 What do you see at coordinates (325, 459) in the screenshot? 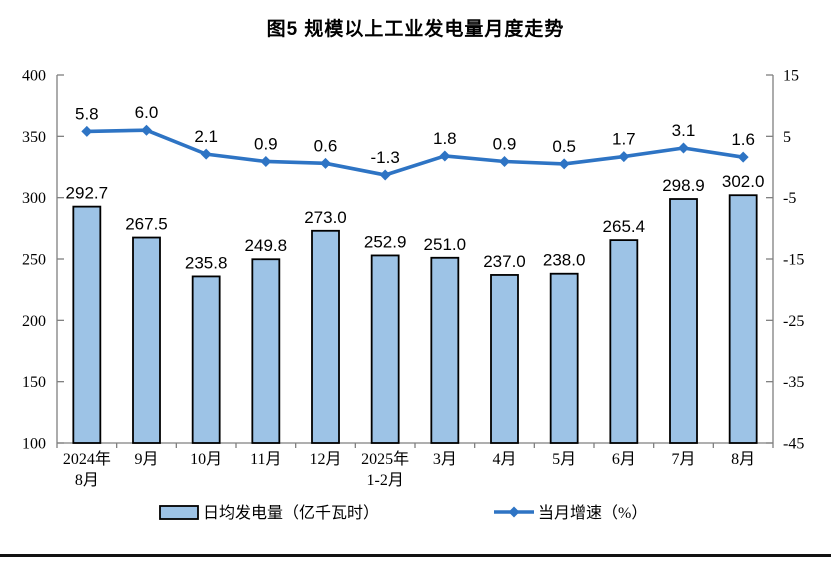
I see `x-axis-category-label: 12月` at bounding box center [325, 459].